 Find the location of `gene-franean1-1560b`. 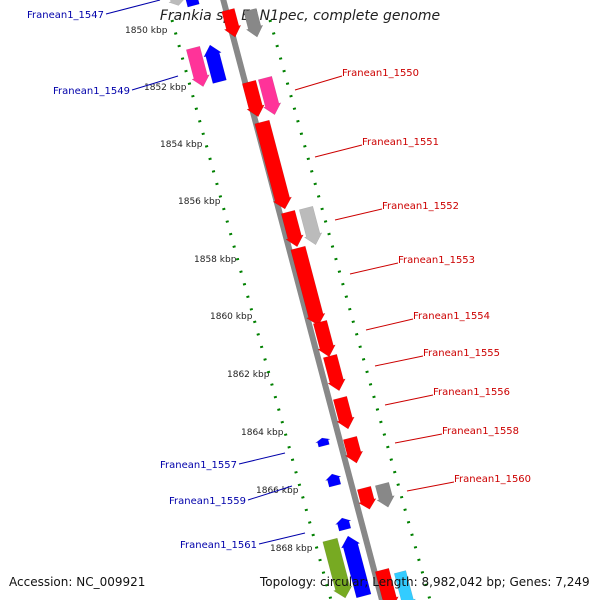

gene-franean1-1560b is located at coordinates (384, 494).